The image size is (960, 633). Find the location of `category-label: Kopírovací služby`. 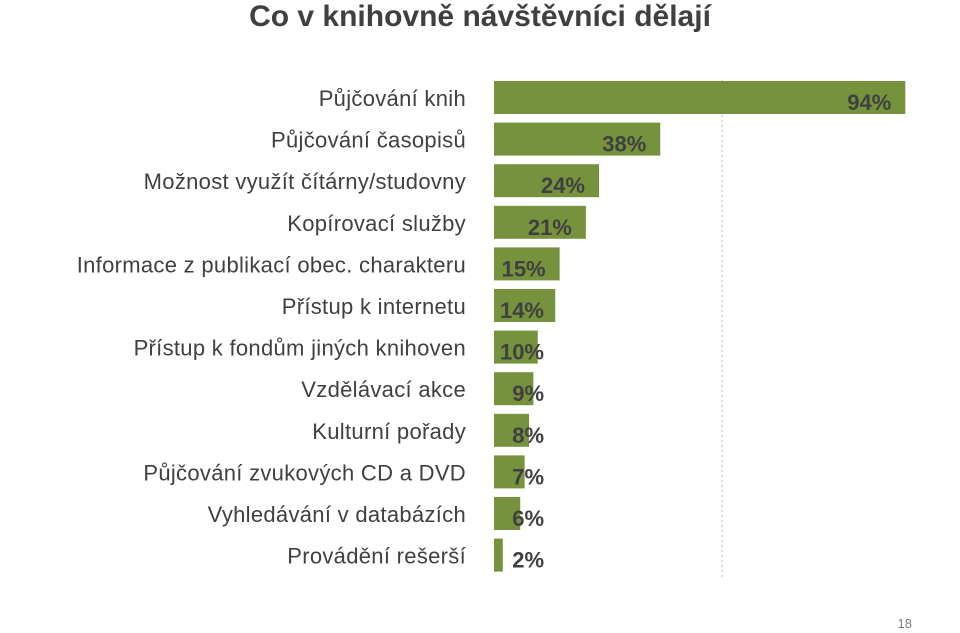

category-label: Kopírovací služby is located at coordinates (376, 223).